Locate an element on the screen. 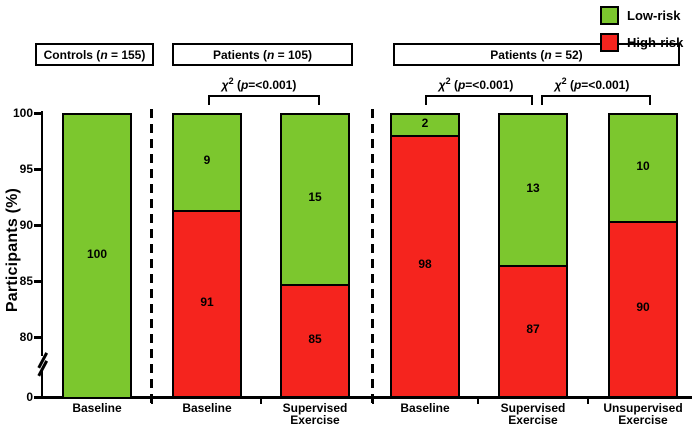 The image size is (700, 425). y-axis-tick-label: 90 is located at coordinates (26, 225).